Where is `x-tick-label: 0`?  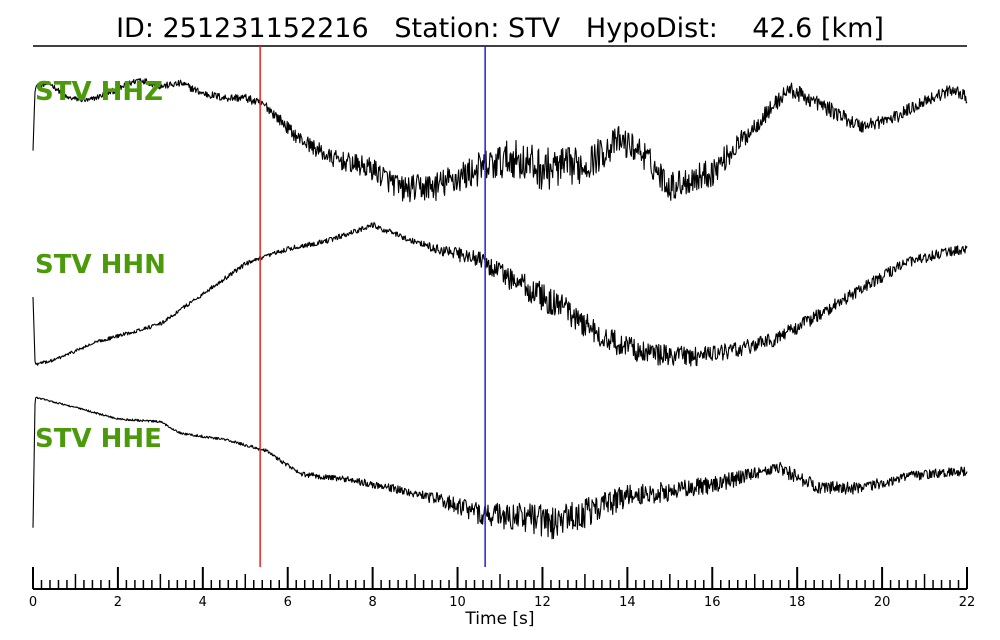 x-tick-label: 0 is located at coordinates (33, 602).